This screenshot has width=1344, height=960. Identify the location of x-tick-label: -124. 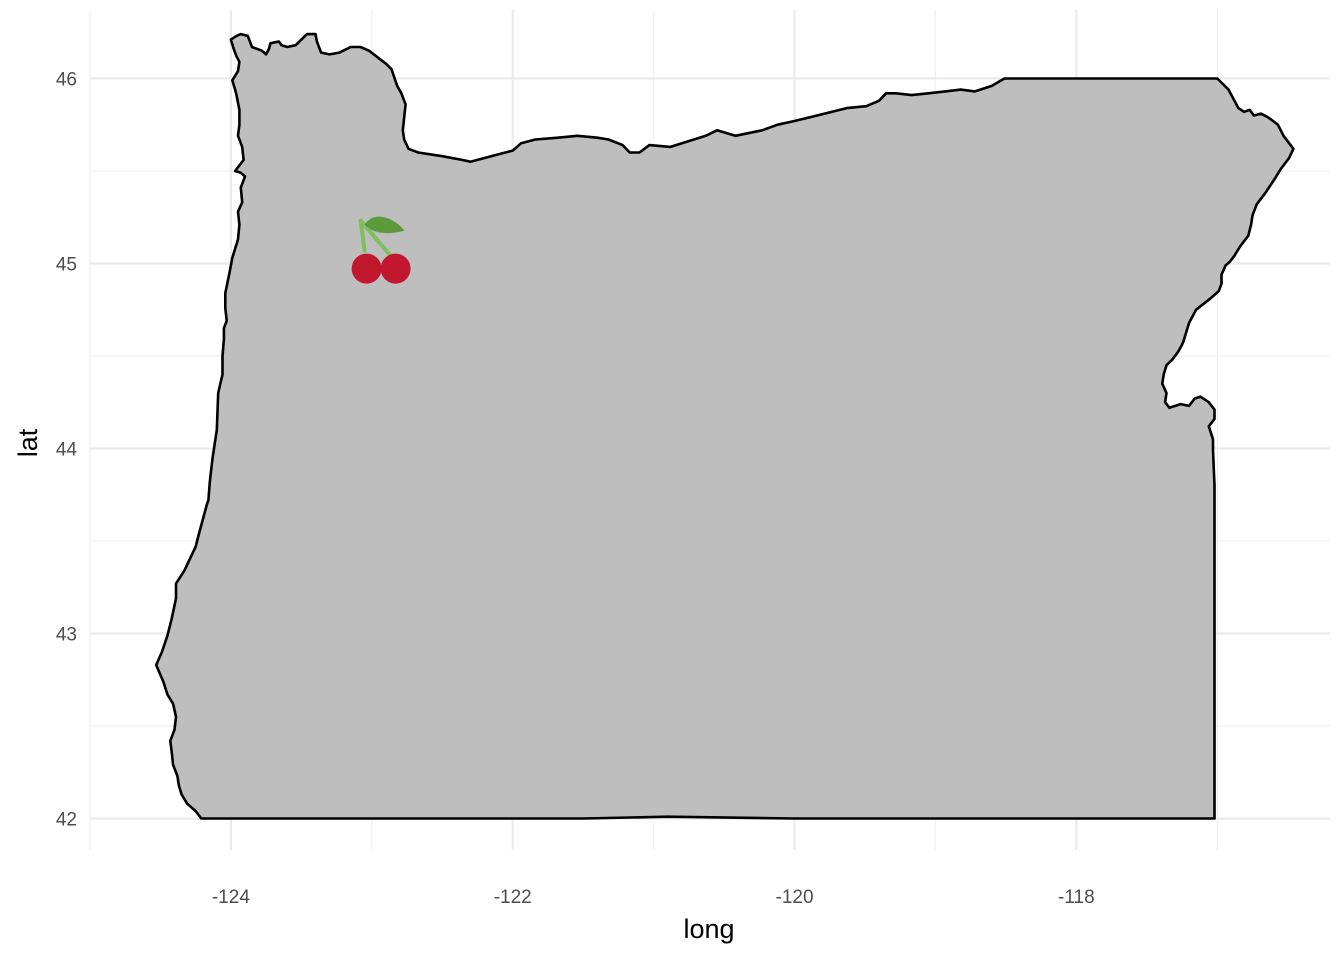
(231, 897).